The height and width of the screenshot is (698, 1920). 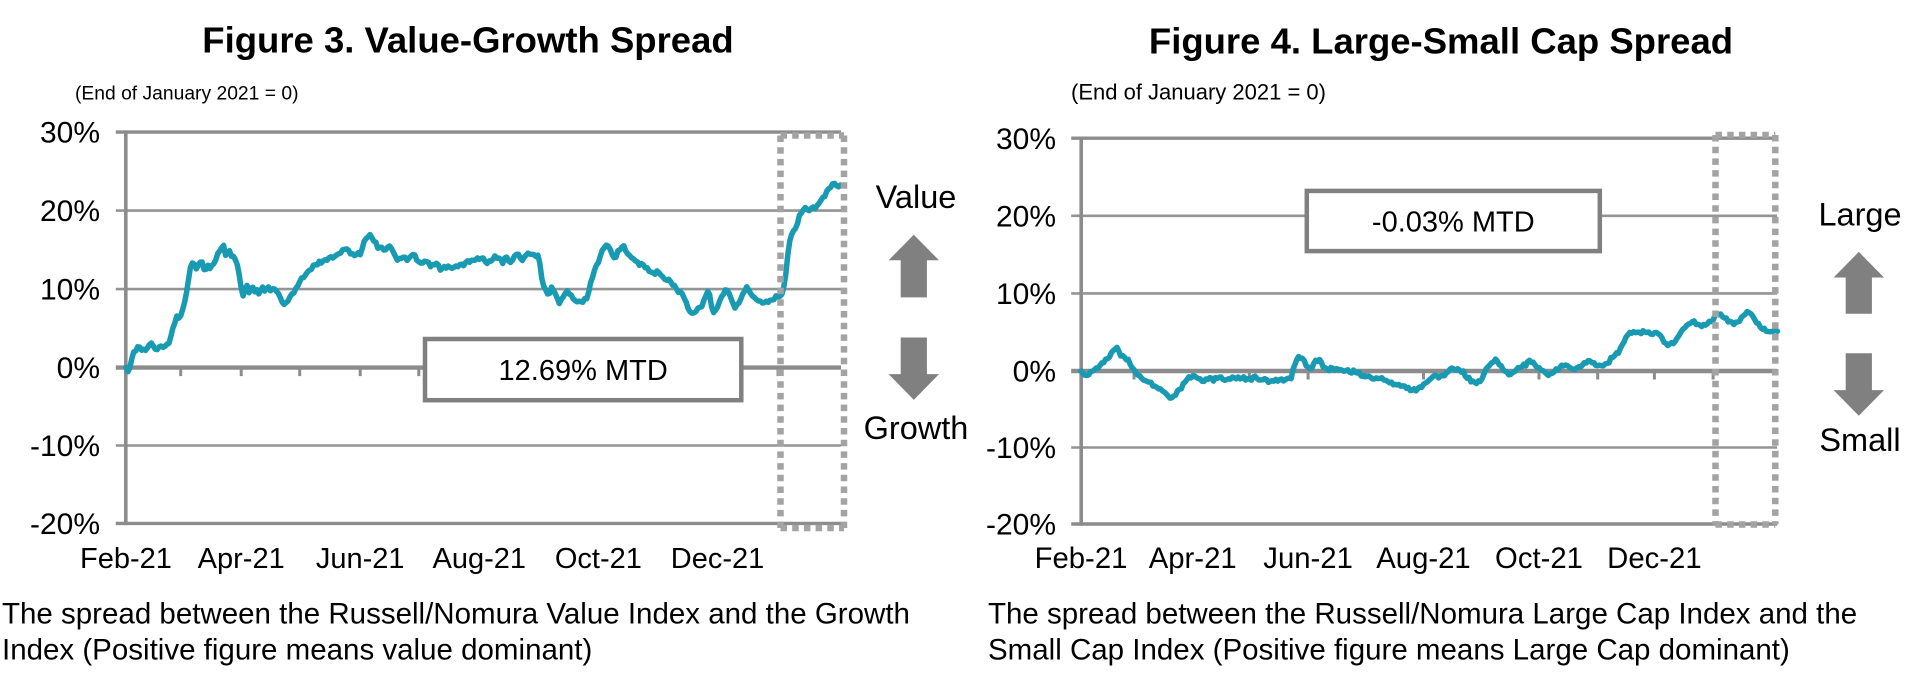 What do you see at coordinates (467, 39) in the screenshot?
I see `svg-text: Figure 3. Value-Growth Spread` at bounding box center [467, 39].